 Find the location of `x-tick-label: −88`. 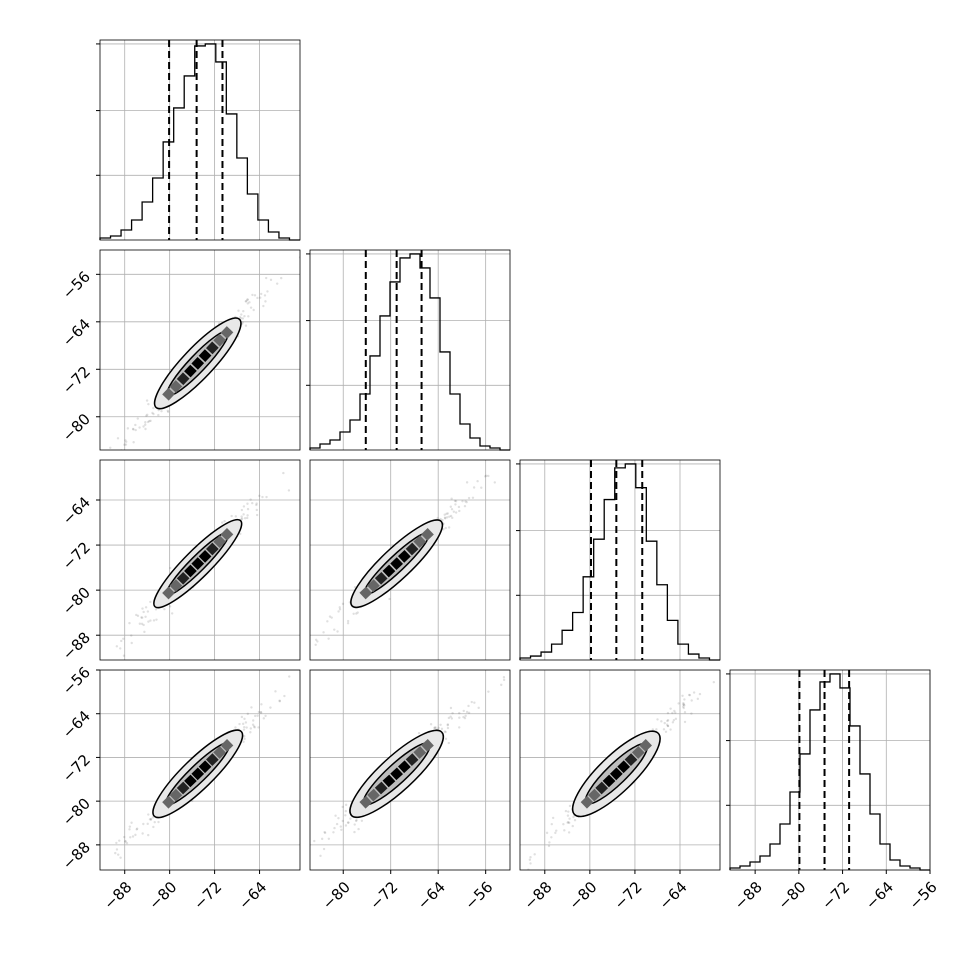

x-tick-label: −88 is located at coordinates (537, 895).